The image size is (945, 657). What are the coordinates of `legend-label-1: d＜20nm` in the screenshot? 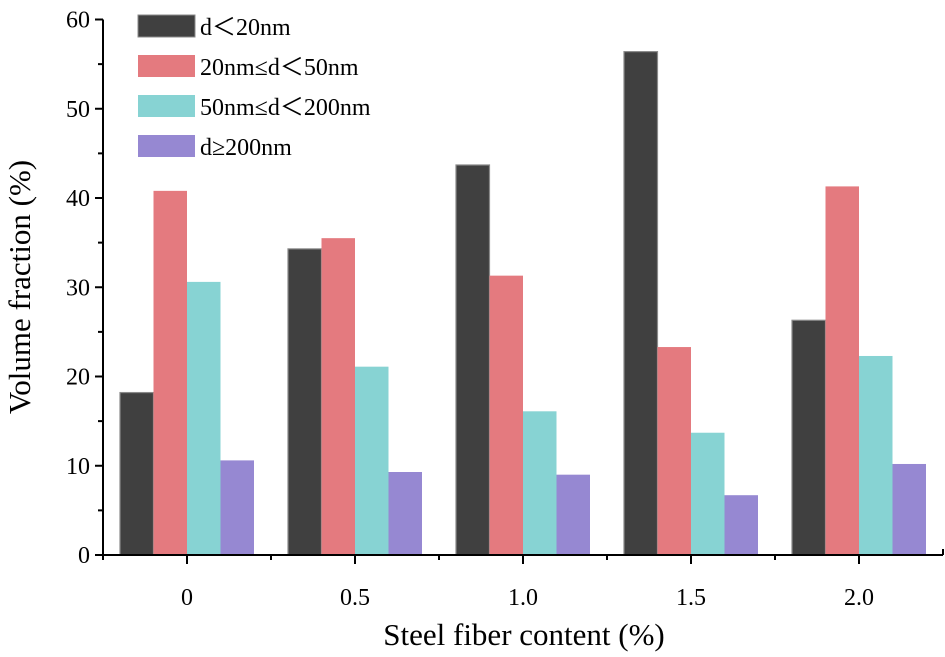 It's located at (245, 28).